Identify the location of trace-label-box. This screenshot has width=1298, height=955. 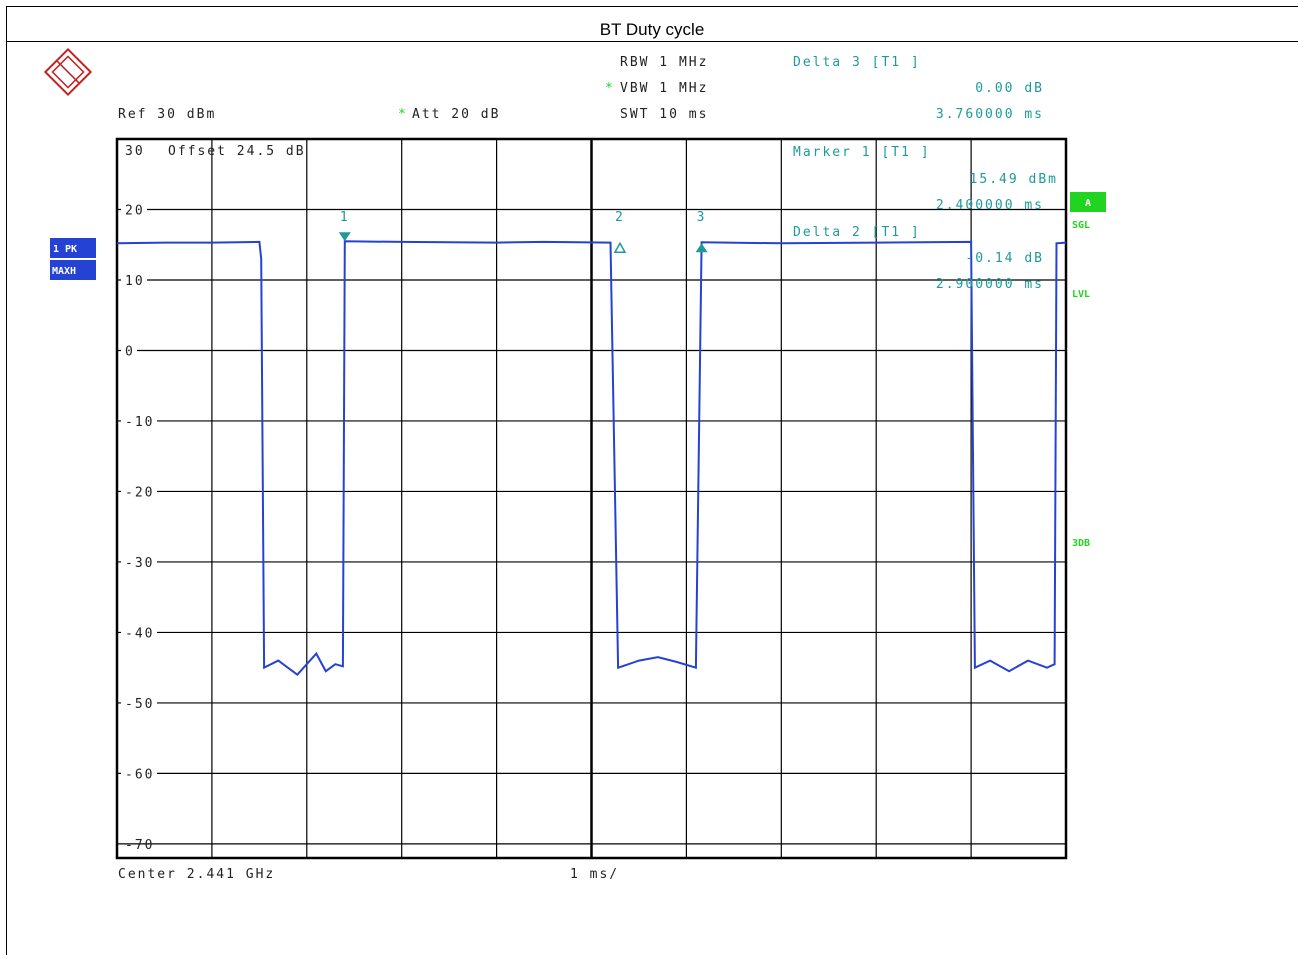
(73, 248).